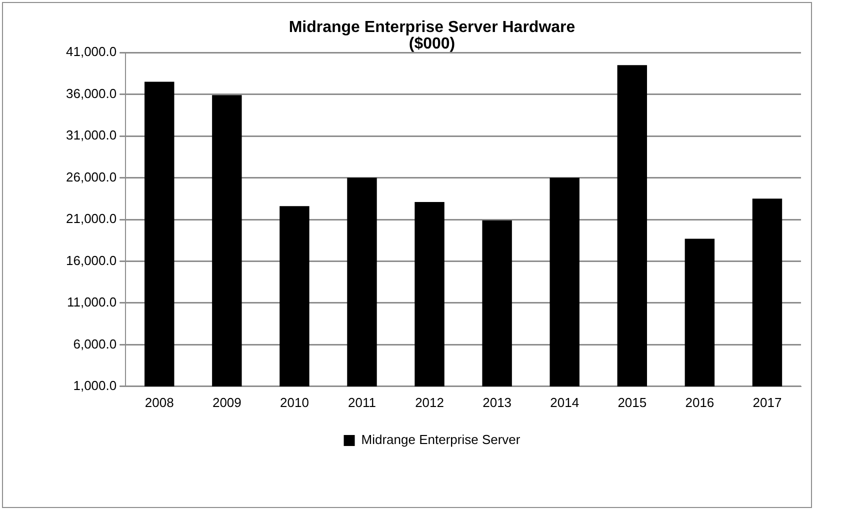 This screenshot has height=510, width=848. What do you see at coordinates (91, 93) in the screenshot?
I see `y-tick-label: 36,000.0` at bounding box center [91, 93].